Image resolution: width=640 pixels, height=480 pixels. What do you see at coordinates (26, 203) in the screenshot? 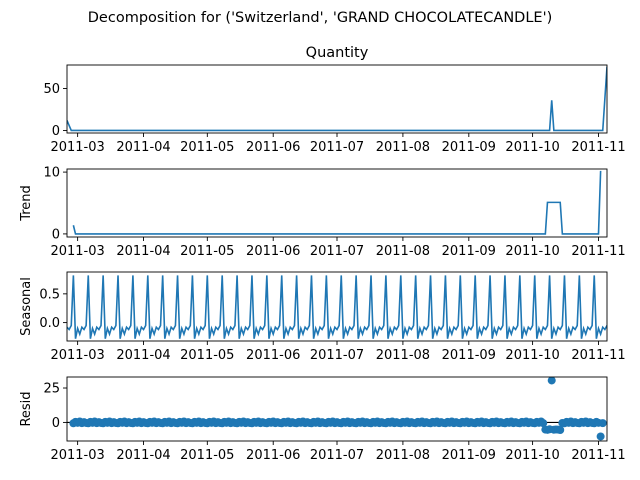
I see `y-axis-label: Trend` at bounding box center [26, 203].